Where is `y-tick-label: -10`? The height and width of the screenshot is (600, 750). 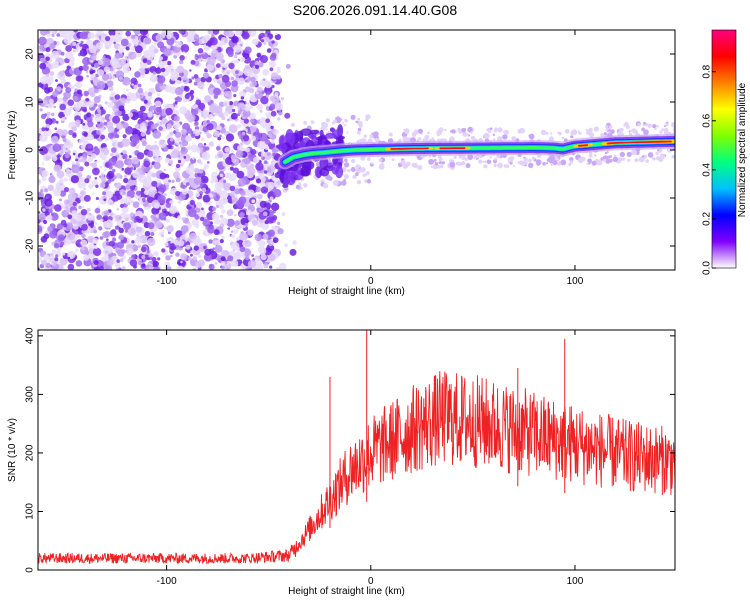
y-tick-label: -10 is located at coordinates (30, 197).